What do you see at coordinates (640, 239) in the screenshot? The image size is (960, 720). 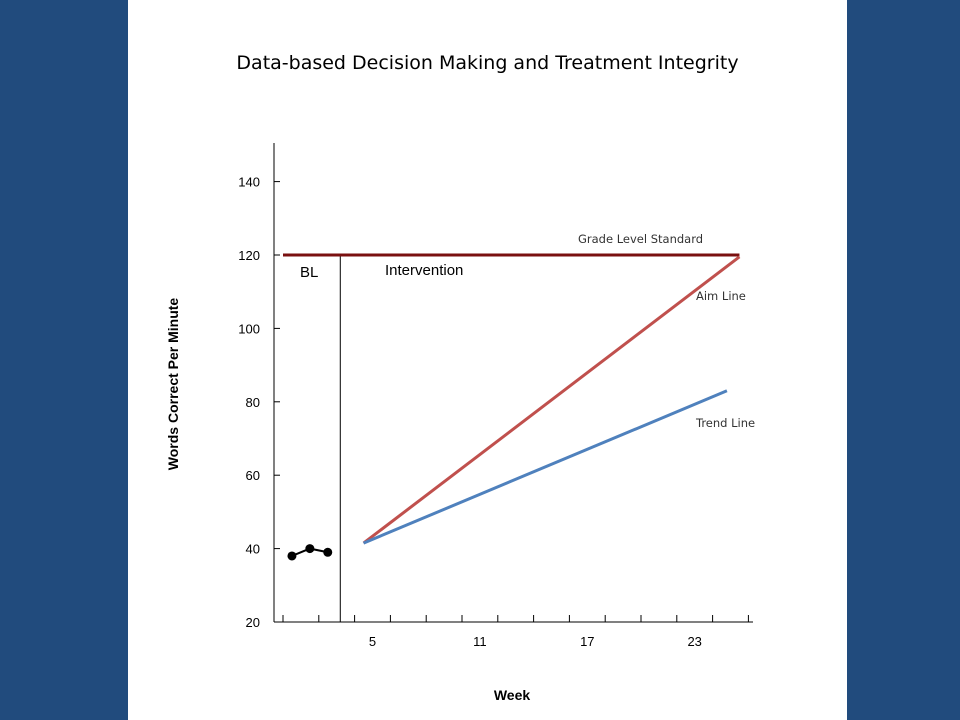 I see `grade-level-standard-label: Grade Level Standard` at bounding box center [640, 239].